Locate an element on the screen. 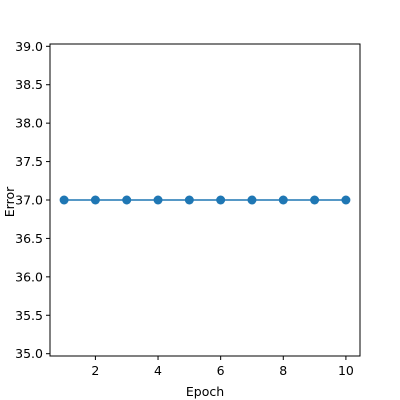  series-layer is located at coordinates (205, 200).